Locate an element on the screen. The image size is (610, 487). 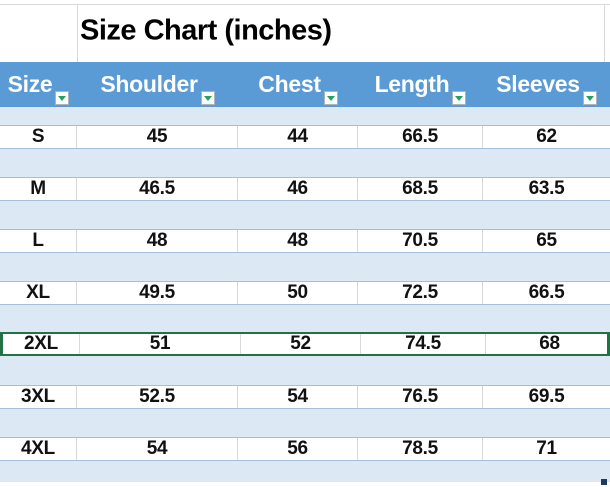
table-row-3xl: 3XL 52.5 54 76.5 69.5 is located at coordinates (305, 397).